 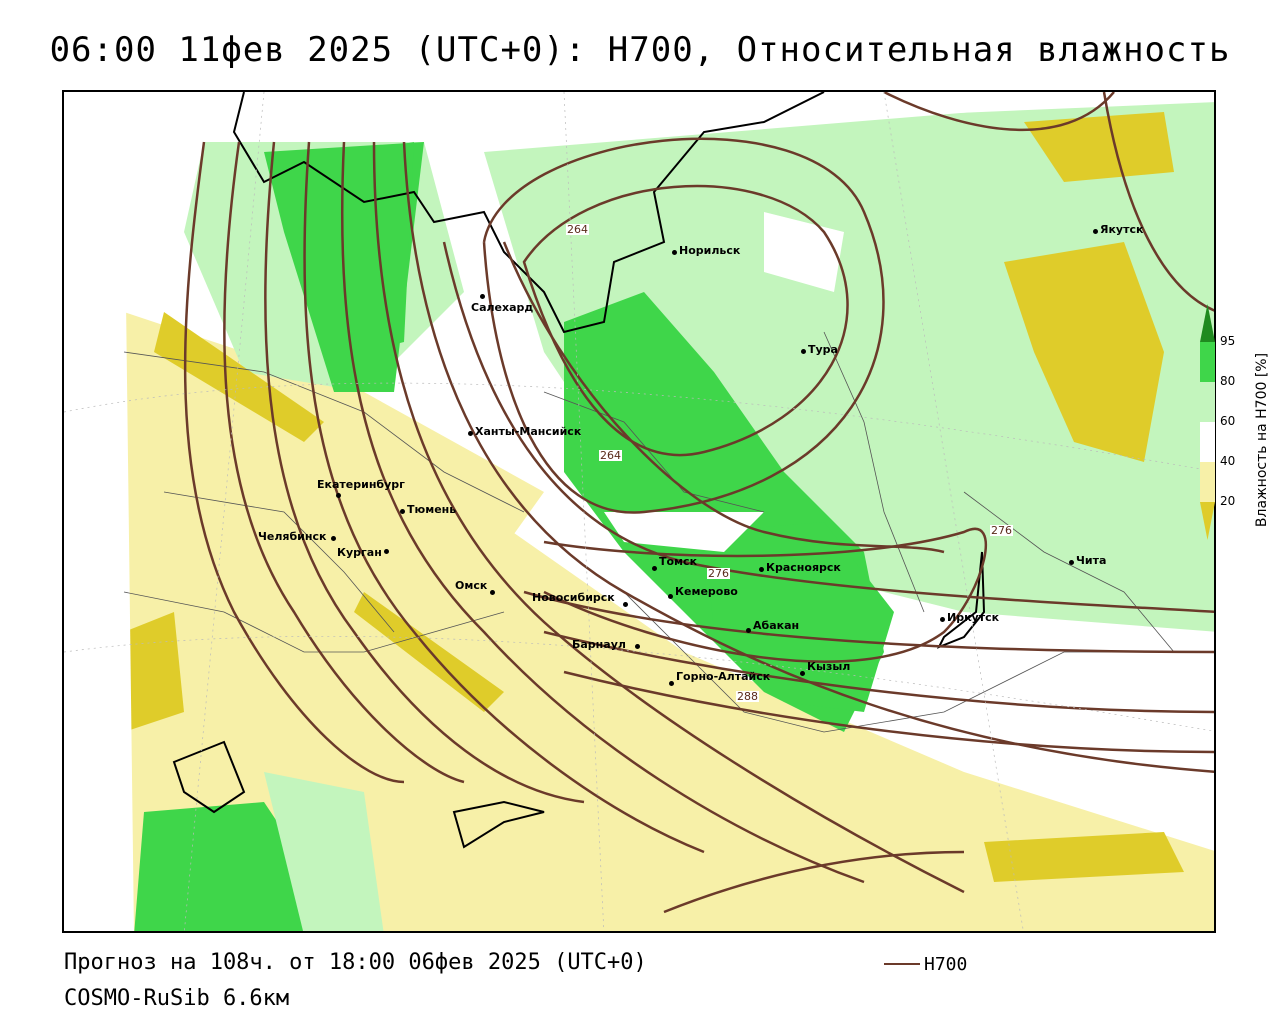 What do you see at coordinates (829, 666) in the screenshot?
I see `city-label: Кызыл` at bounding box center [829, 666].